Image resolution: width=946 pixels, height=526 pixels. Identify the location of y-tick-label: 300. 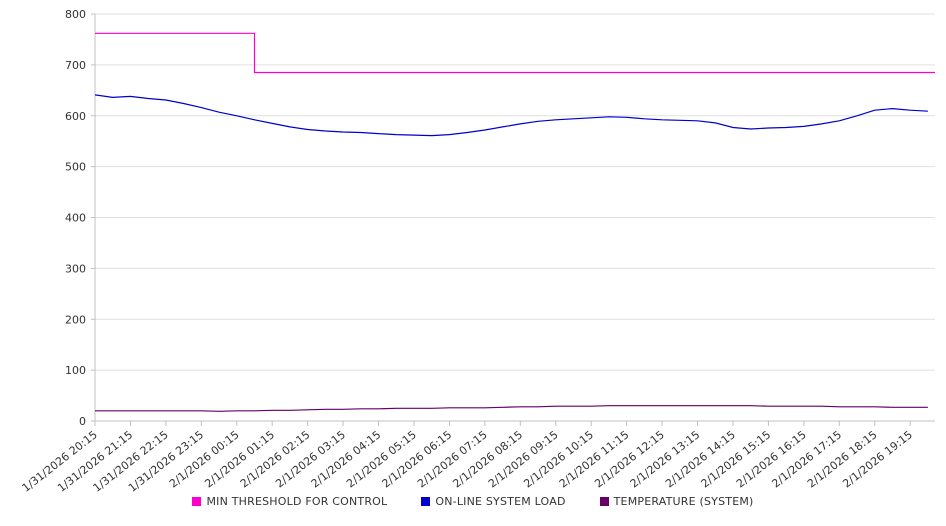
(75, 268).